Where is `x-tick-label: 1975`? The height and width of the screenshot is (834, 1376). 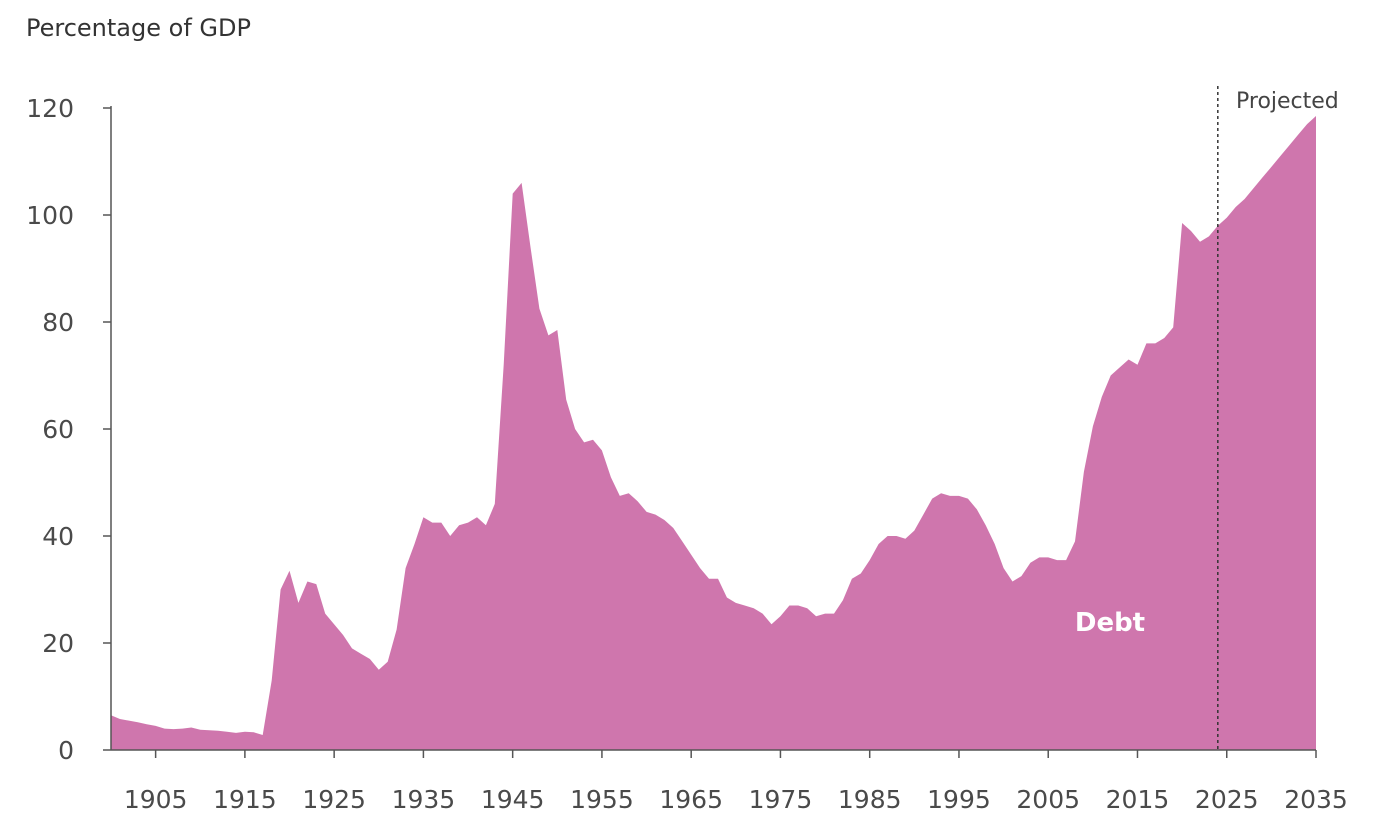
x-tick-label: 1975 is located at coordinates (781, 799).